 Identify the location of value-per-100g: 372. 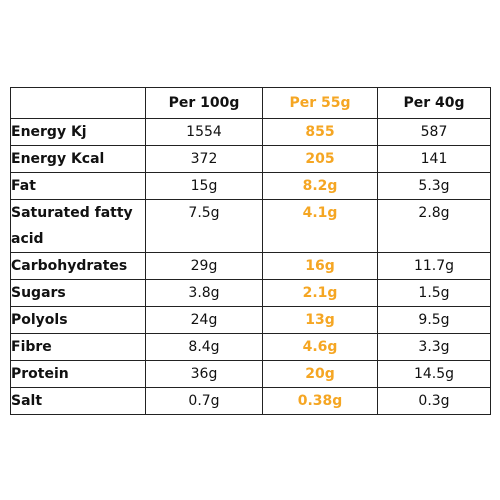
(204, 159).